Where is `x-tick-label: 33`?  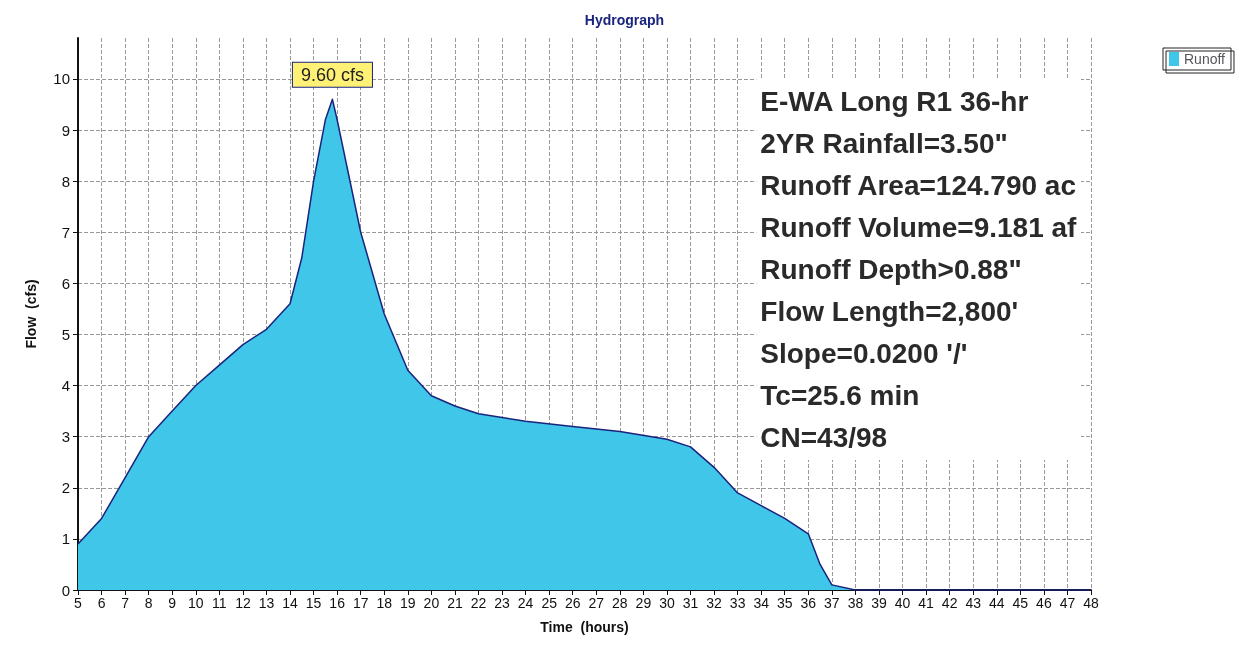 x-tick-label: 33 is located at coordinates (737, 603).